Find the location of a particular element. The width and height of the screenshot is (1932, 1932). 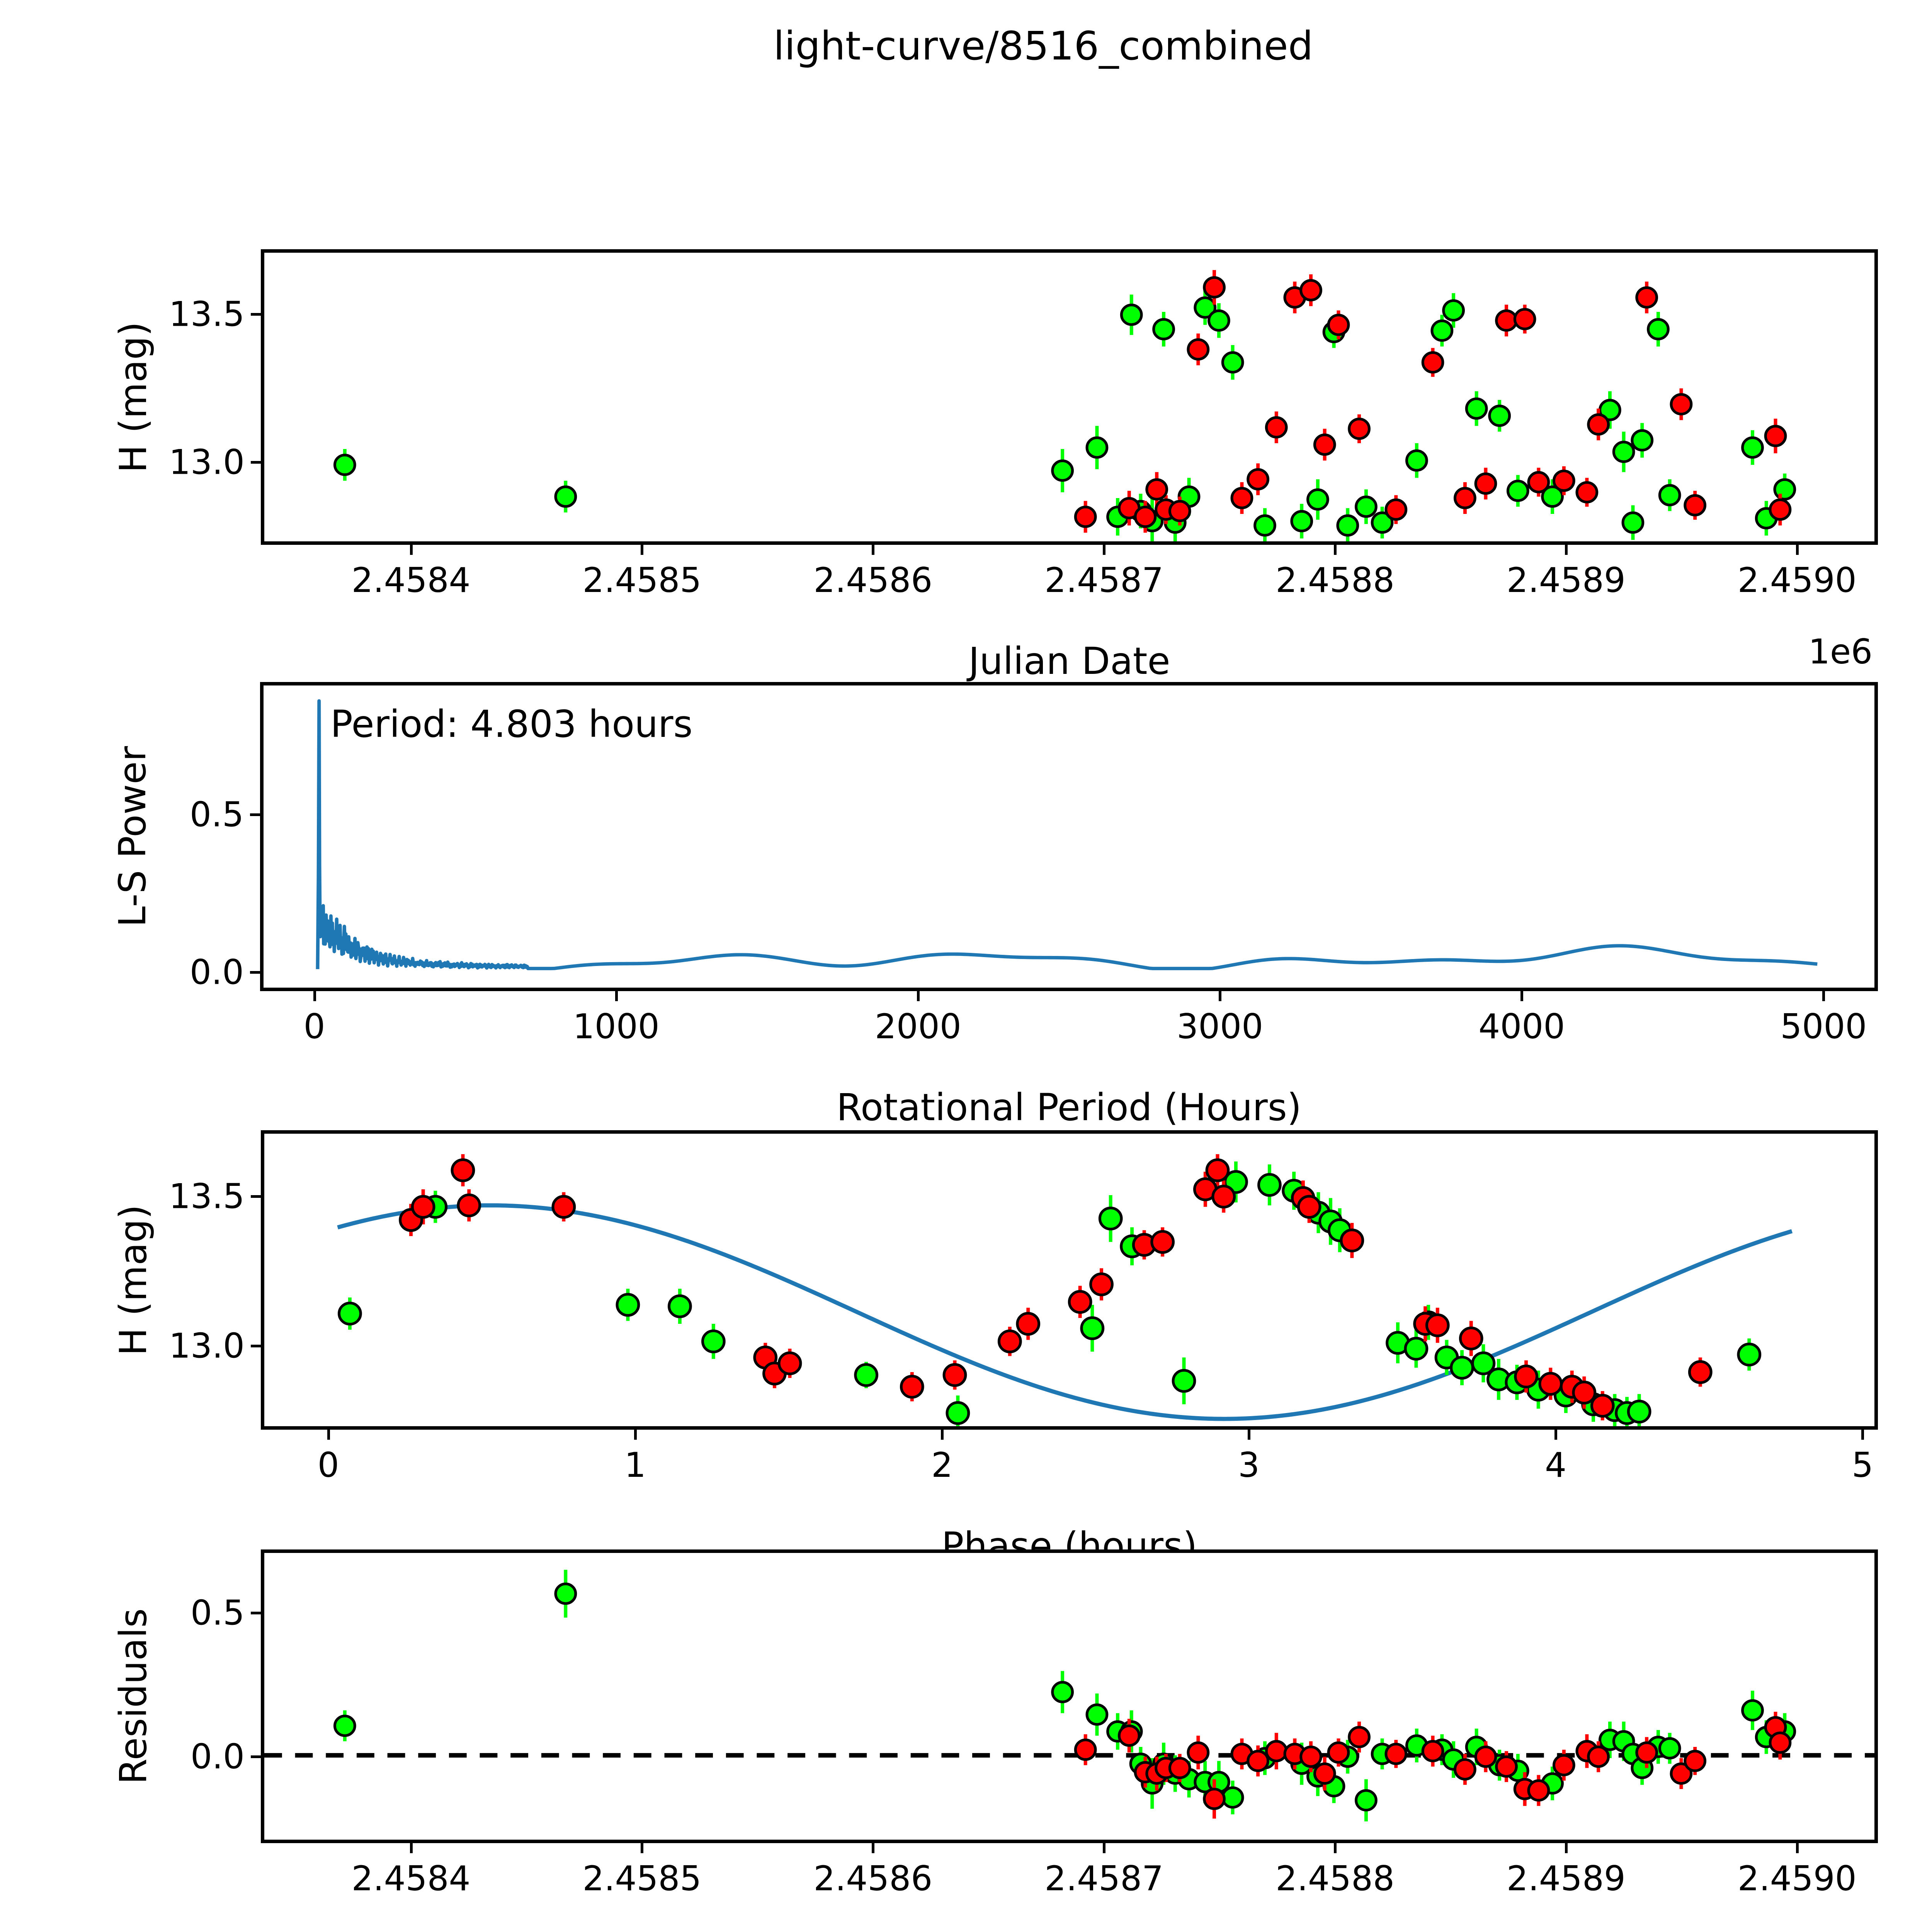

x-tick-label: 3 is located at coordinates (1249, 1465).